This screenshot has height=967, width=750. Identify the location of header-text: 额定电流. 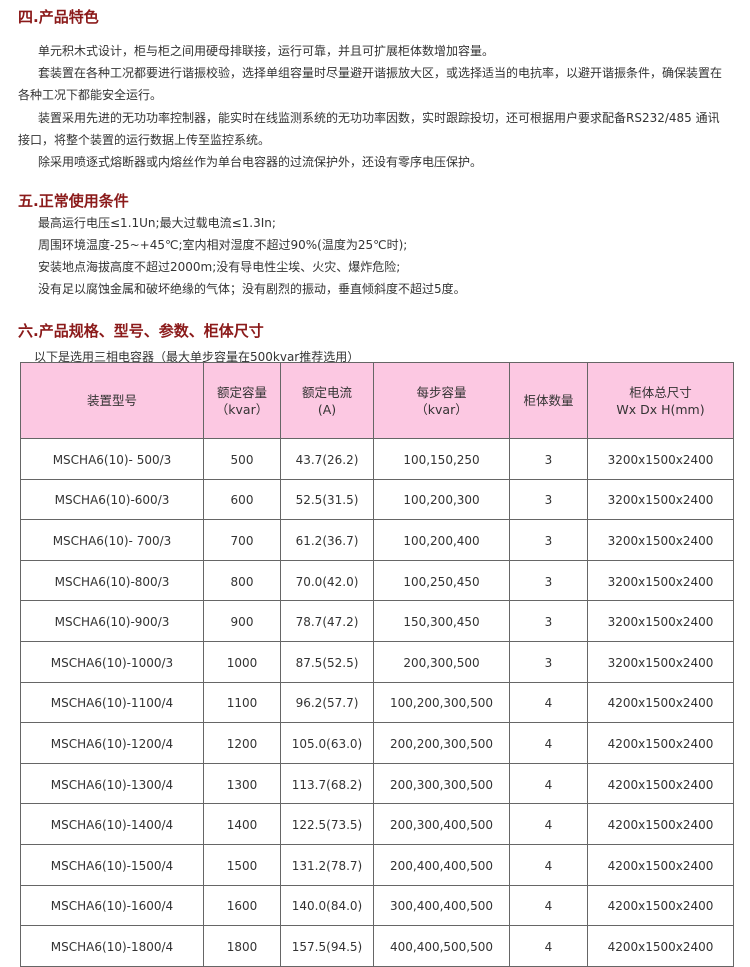
(326, 392).